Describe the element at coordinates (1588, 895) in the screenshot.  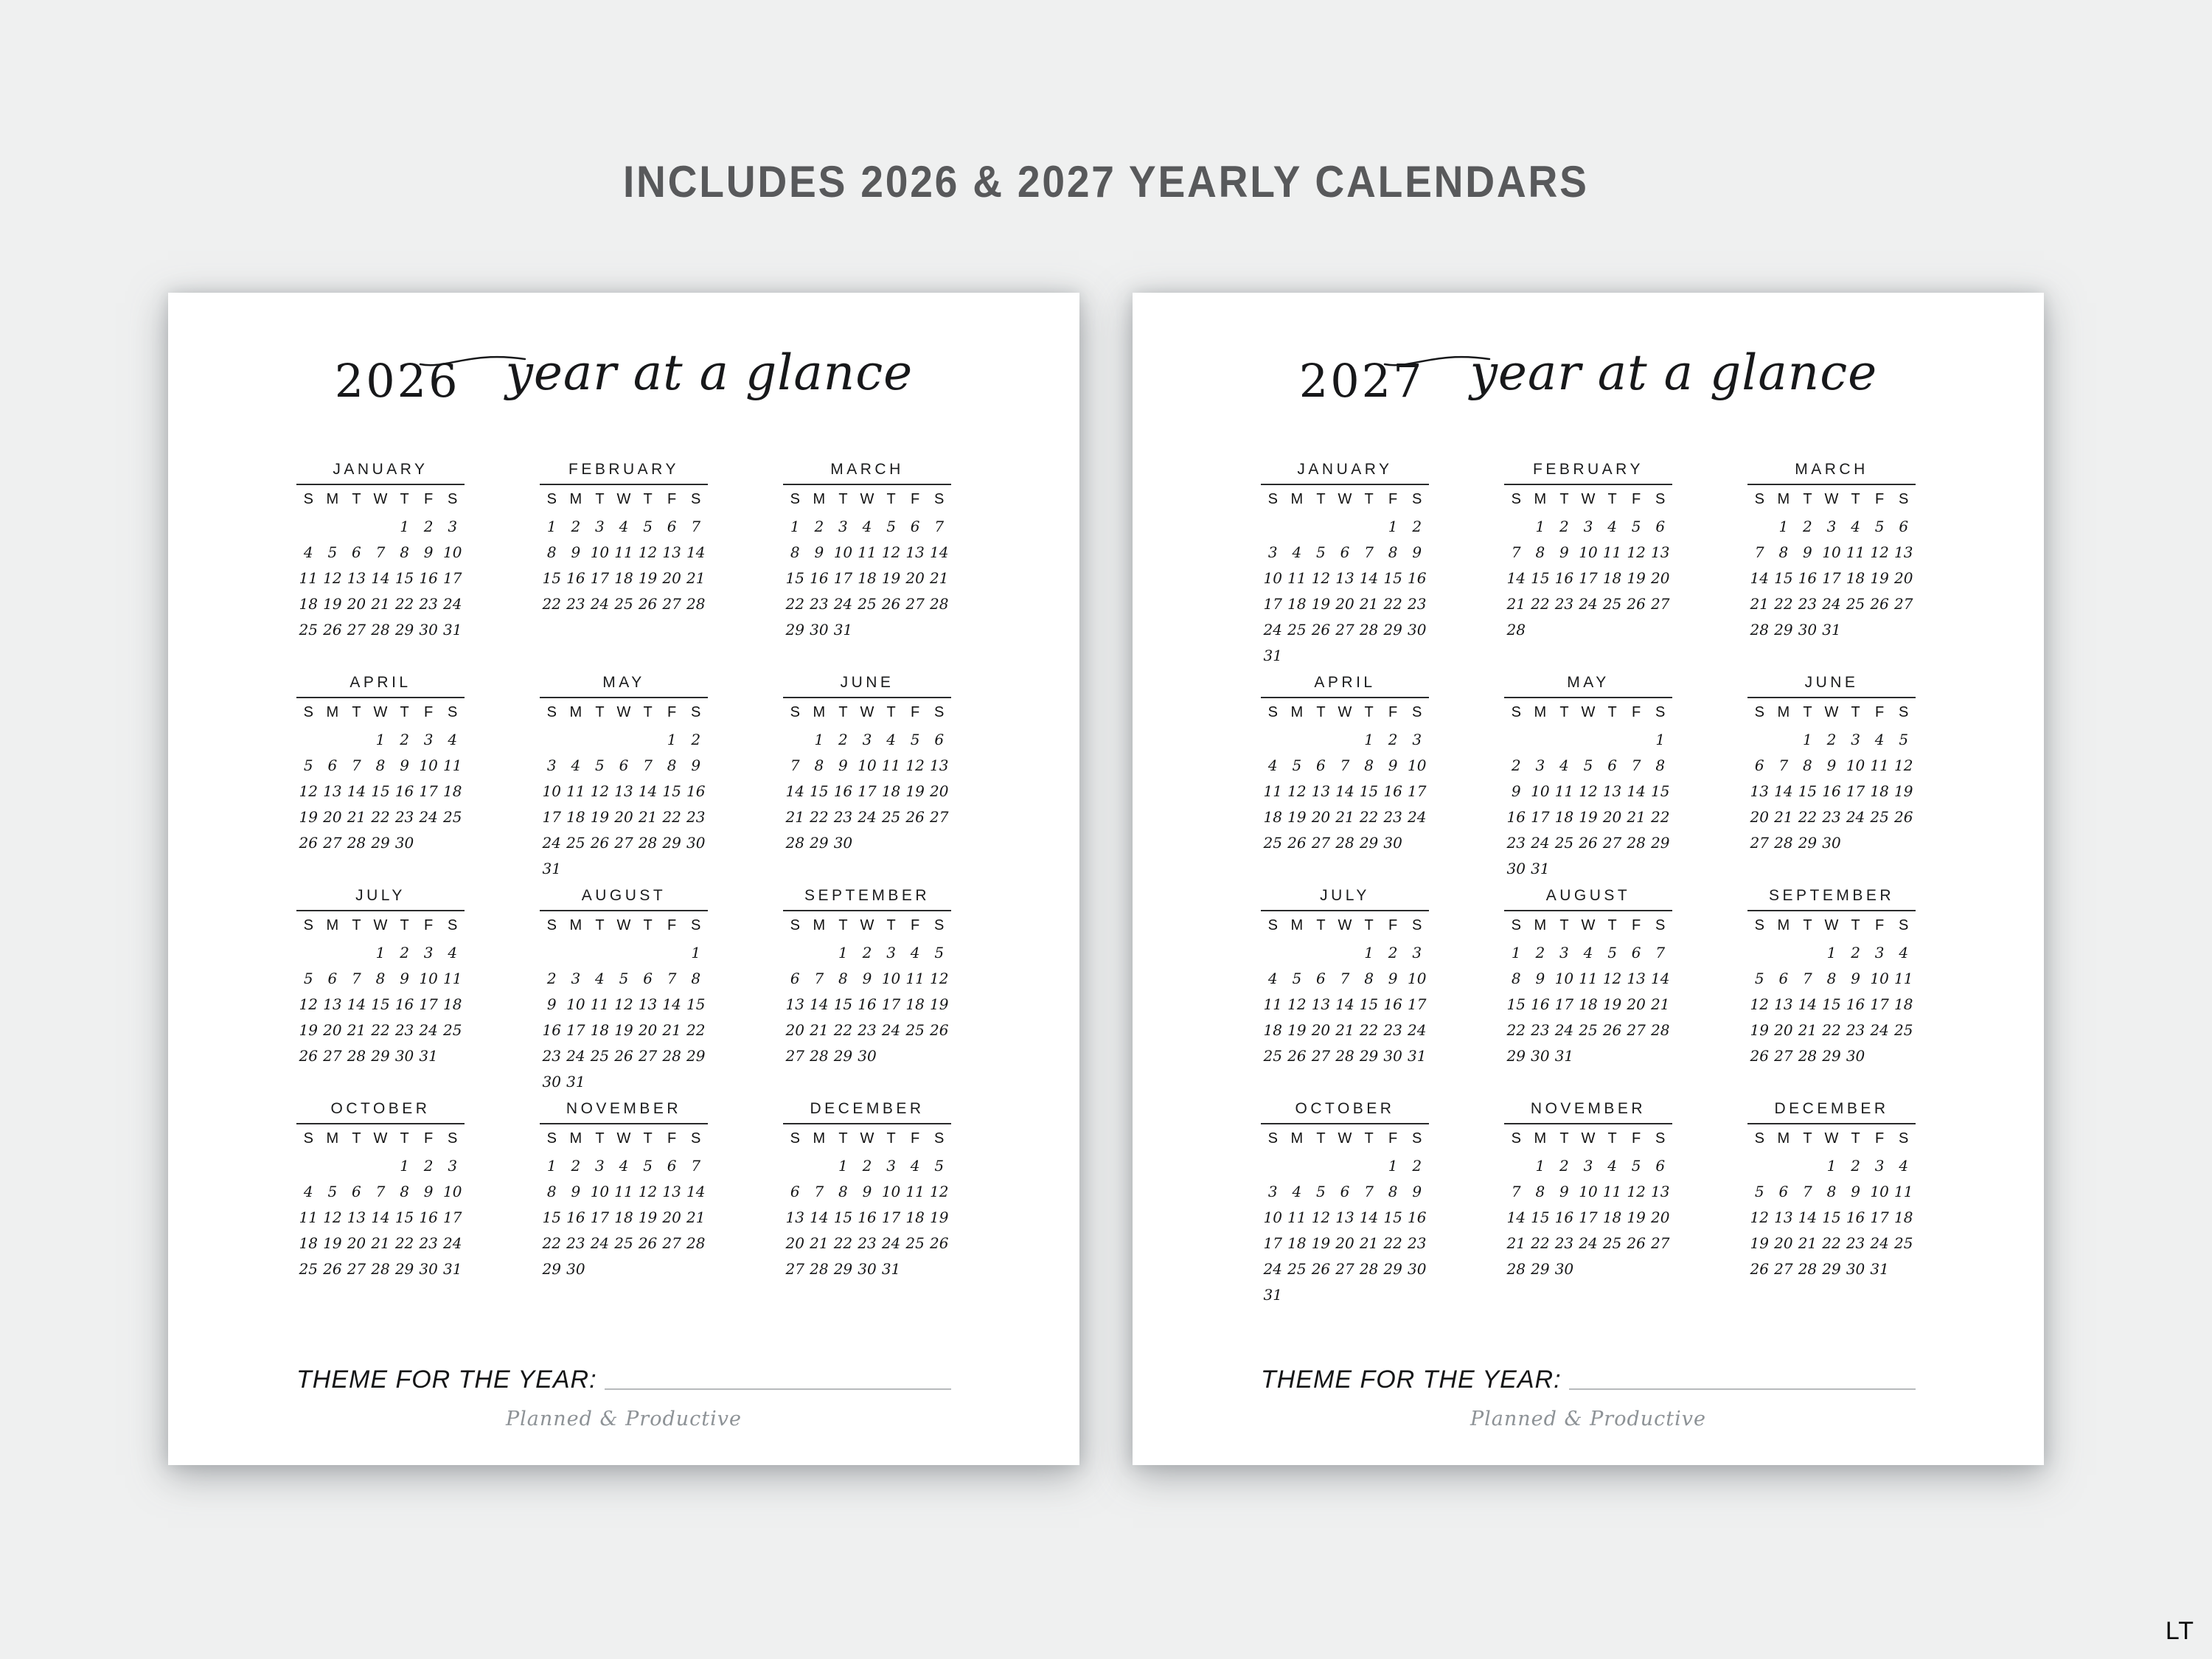
I see `month-title: AUGUST` at that location.